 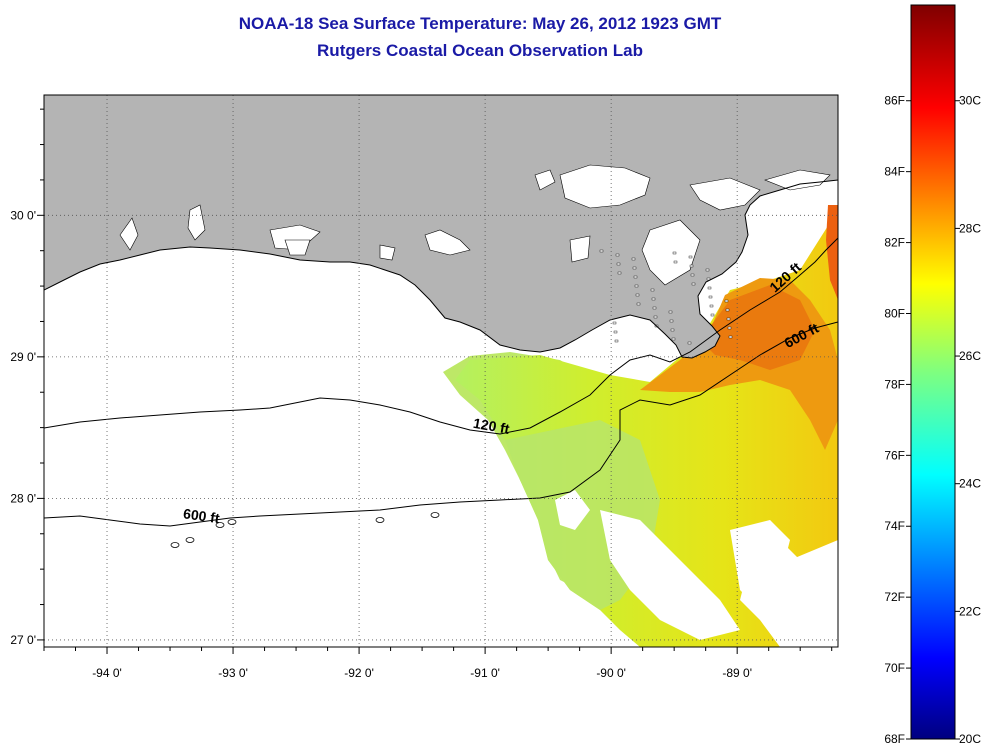 I want to click on lon-tick-label: -90 0', so click(x=611, y=673).